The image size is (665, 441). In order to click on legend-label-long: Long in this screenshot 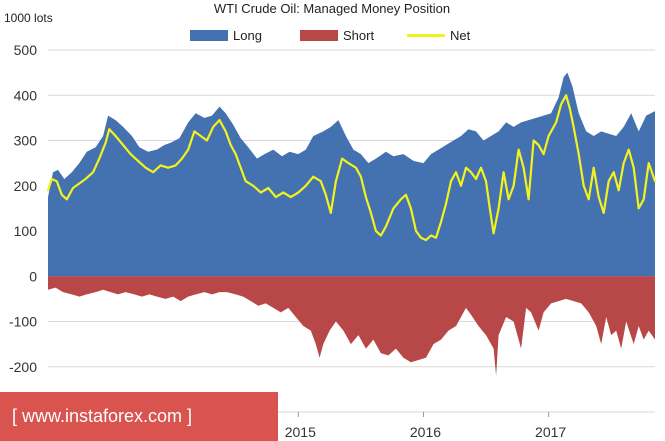, I will do `click(247, 35)`.